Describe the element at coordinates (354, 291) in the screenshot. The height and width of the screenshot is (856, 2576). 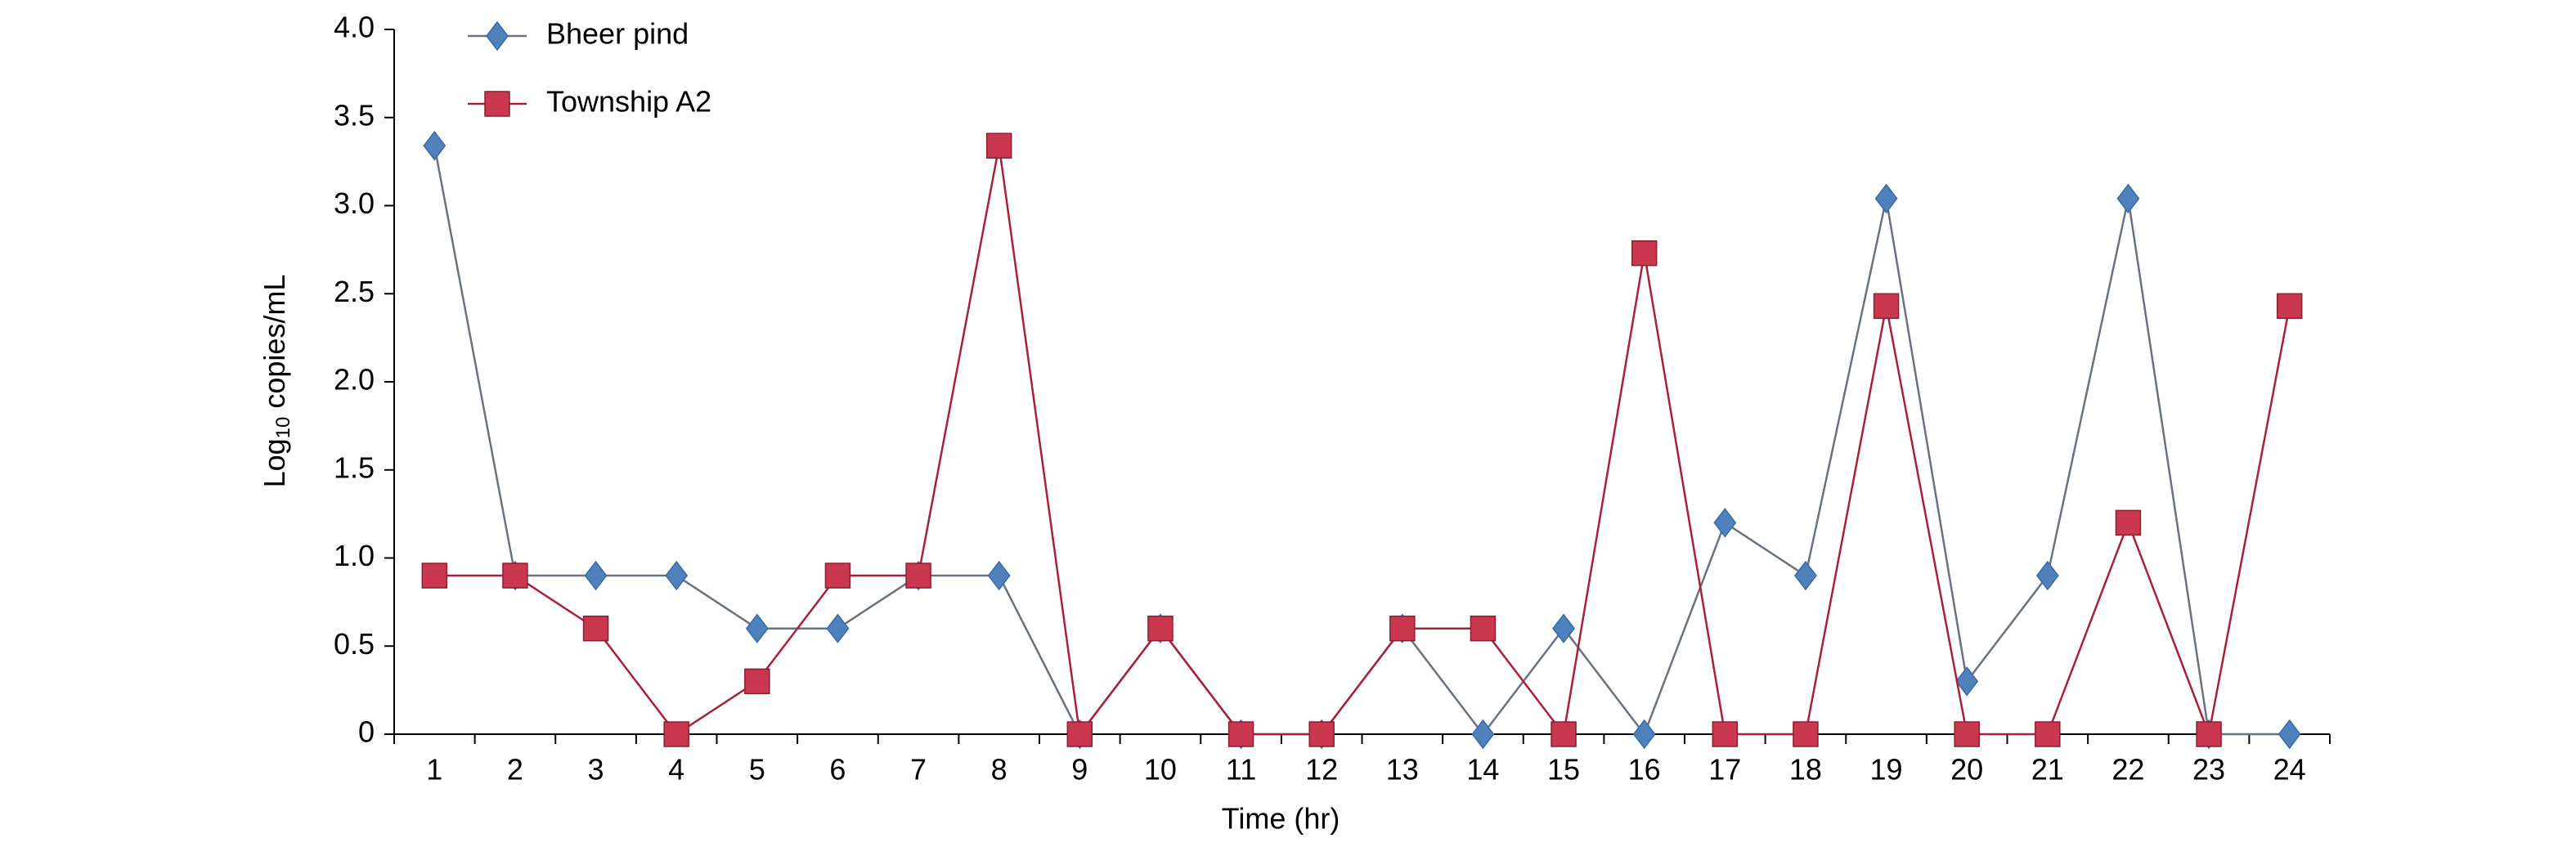
I see `y-tick-label: 2.5` at that location.